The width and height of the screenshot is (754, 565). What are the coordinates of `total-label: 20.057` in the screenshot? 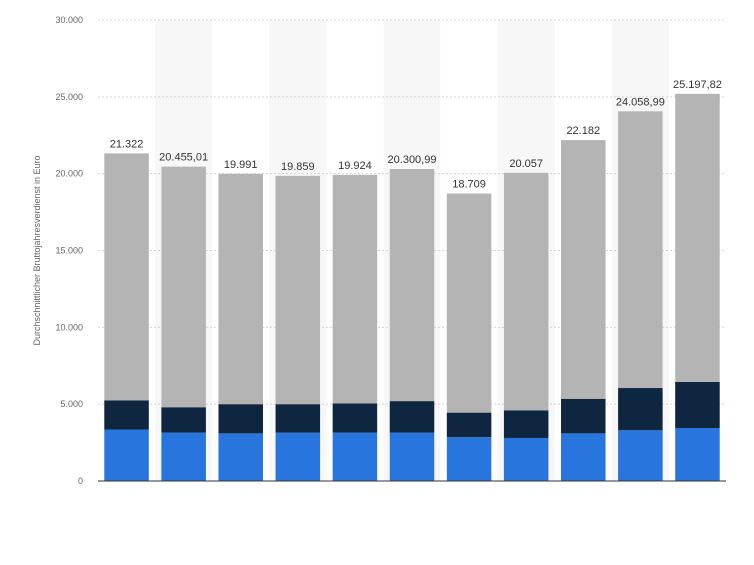 It's located at (526, 164).